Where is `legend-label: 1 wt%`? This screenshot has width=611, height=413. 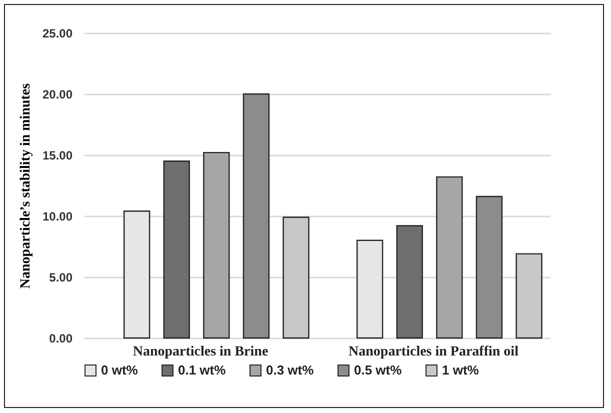
legend-label: 1 wt% is located at coordinates (461, 370).